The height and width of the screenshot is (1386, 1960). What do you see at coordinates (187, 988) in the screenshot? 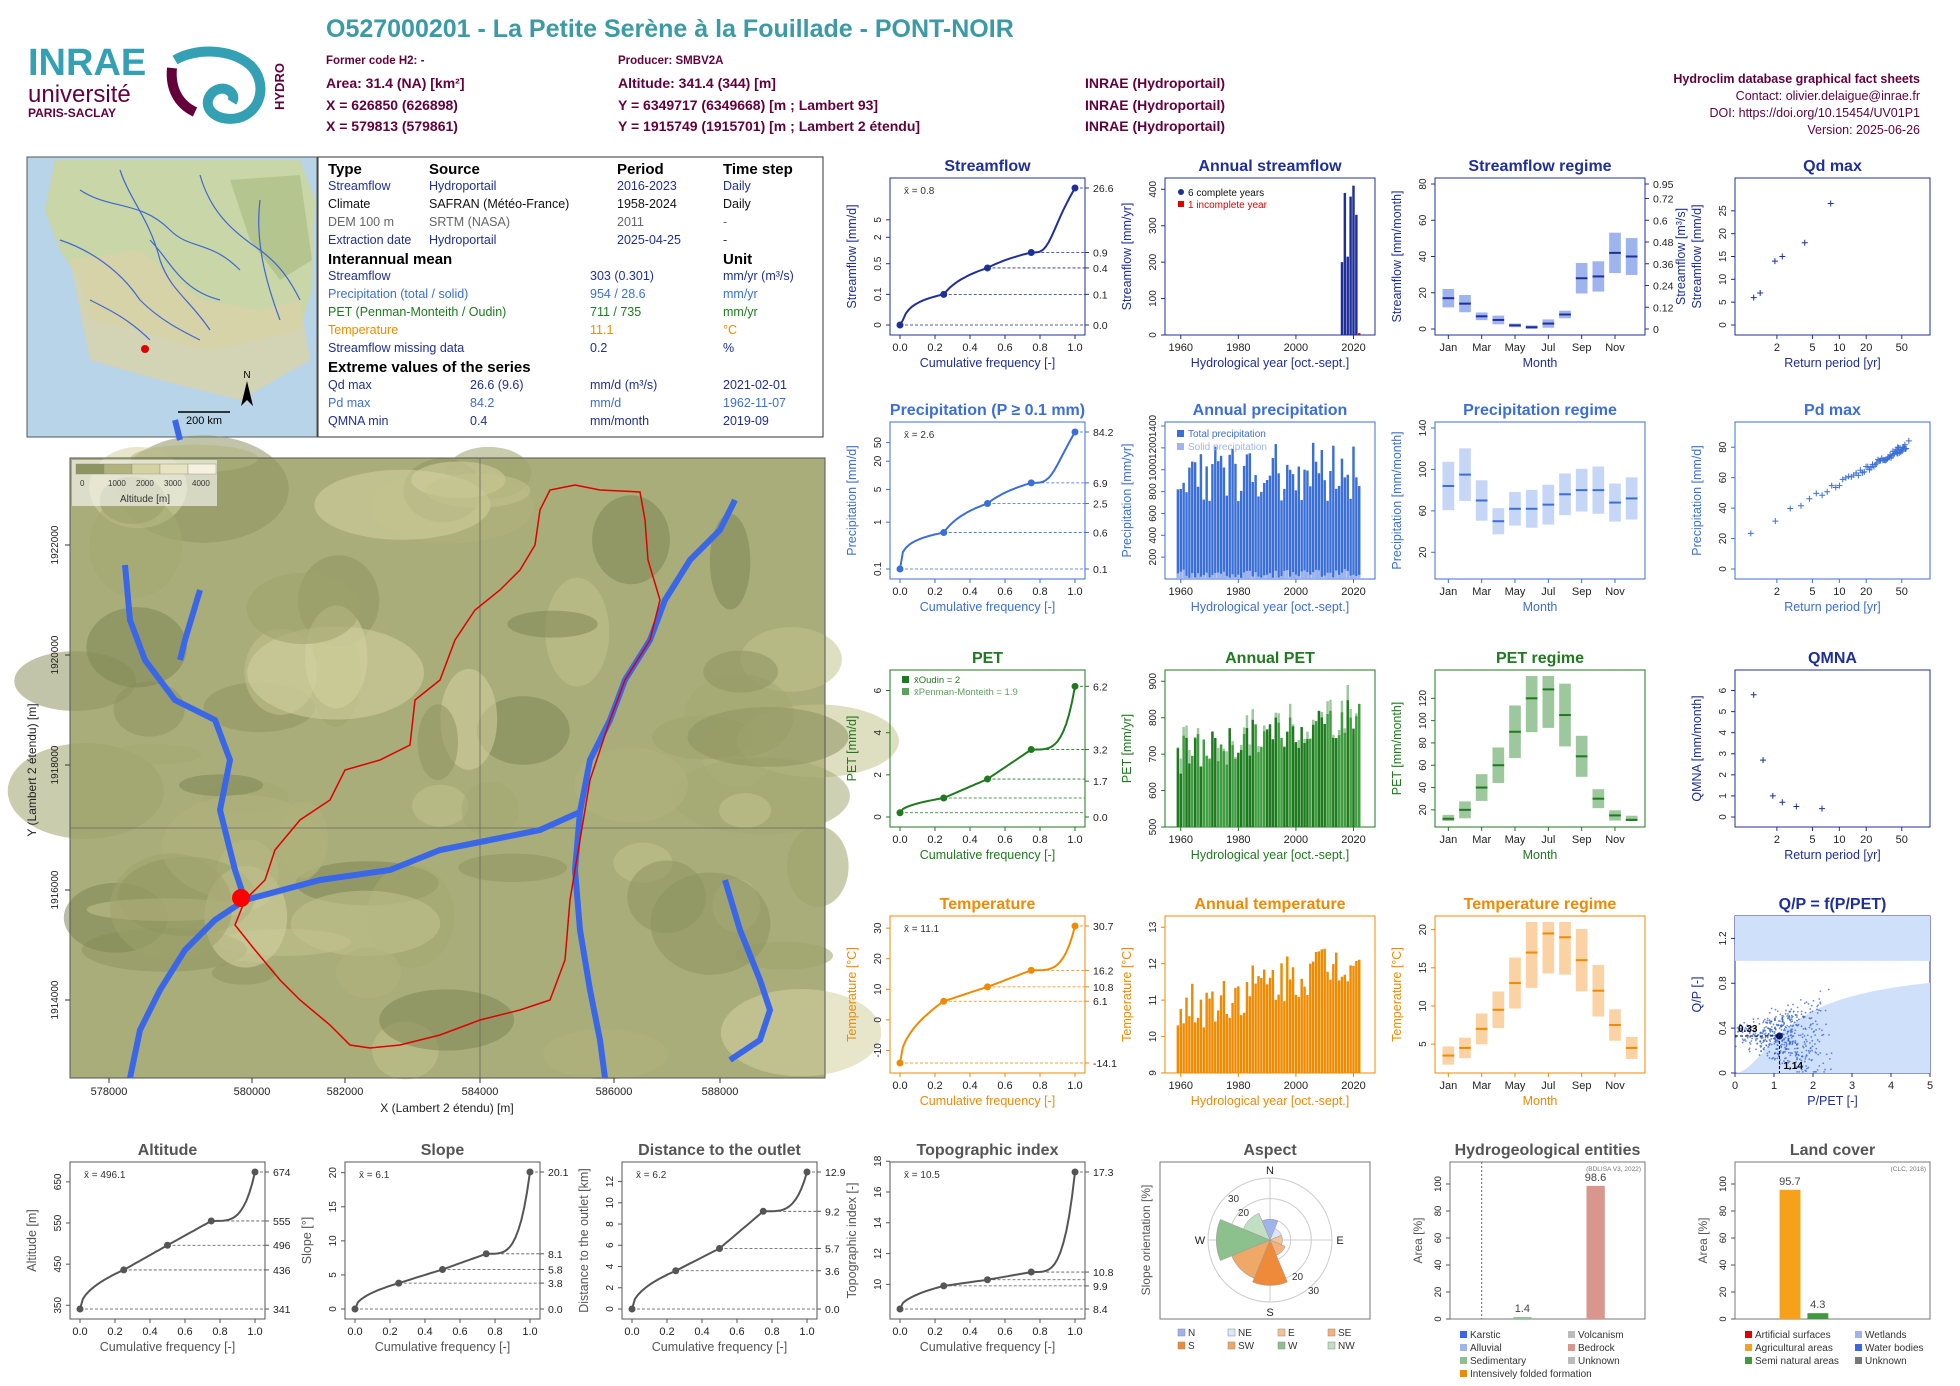
I see `river-segment` at bounding box center [187, 988].